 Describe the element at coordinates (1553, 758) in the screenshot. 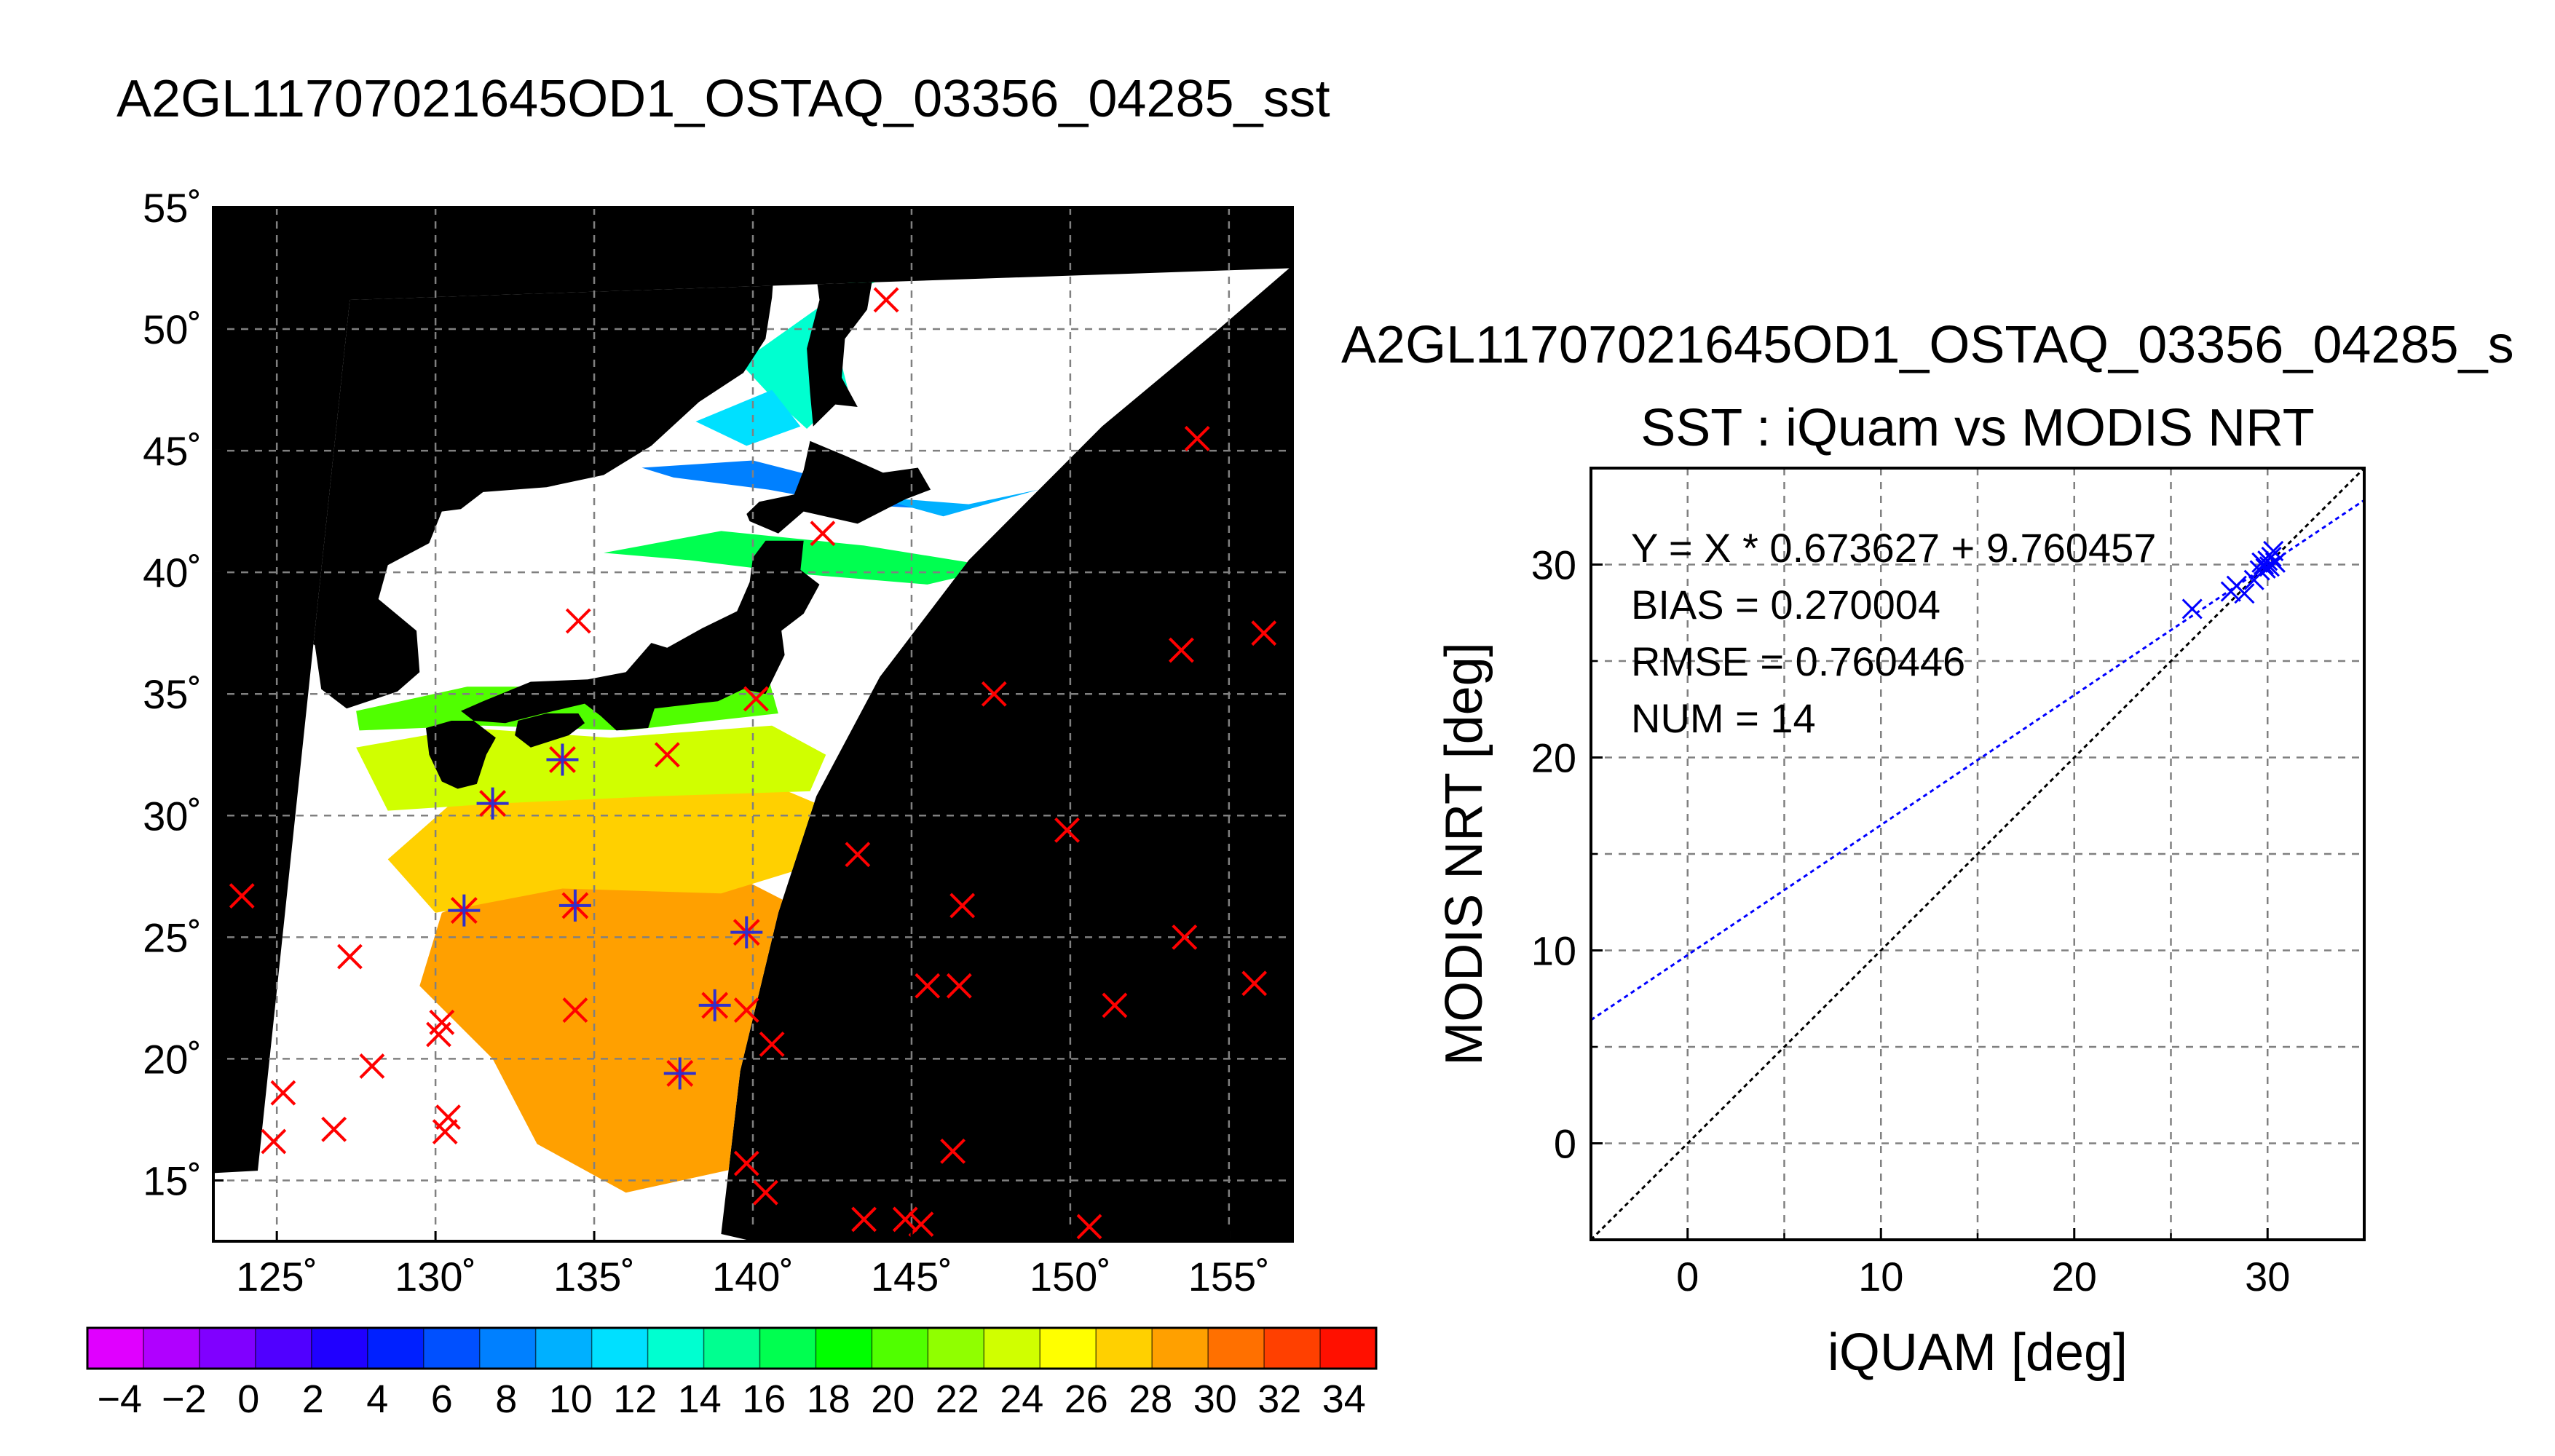

I see `scatter-y-tick-label: 20` at that location.